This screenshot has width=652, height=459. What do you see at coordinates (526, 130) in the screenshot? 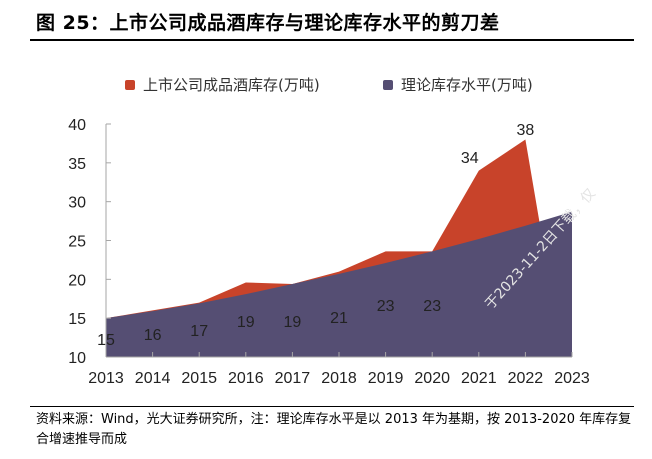
I see `data-label: 38` at bounding box center [526, 130].